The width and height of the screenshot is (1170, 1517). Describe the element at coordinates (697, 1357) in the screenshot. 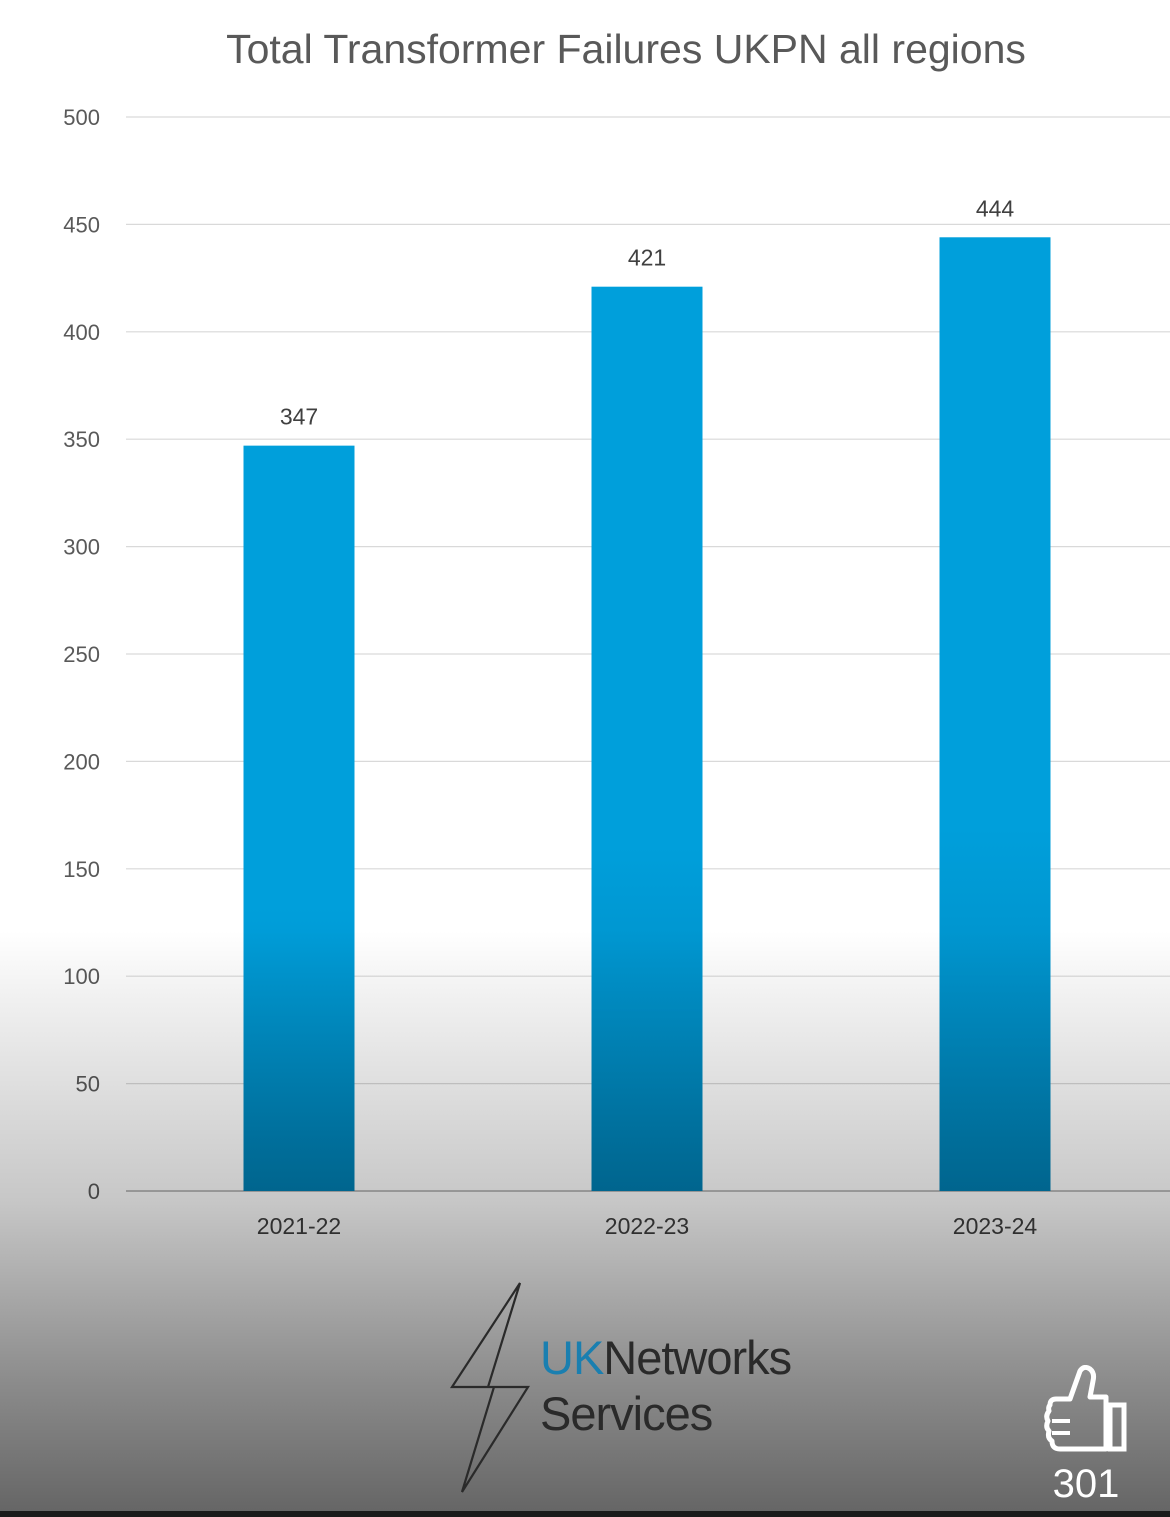

I see `brand-networks: Networks` at that location.